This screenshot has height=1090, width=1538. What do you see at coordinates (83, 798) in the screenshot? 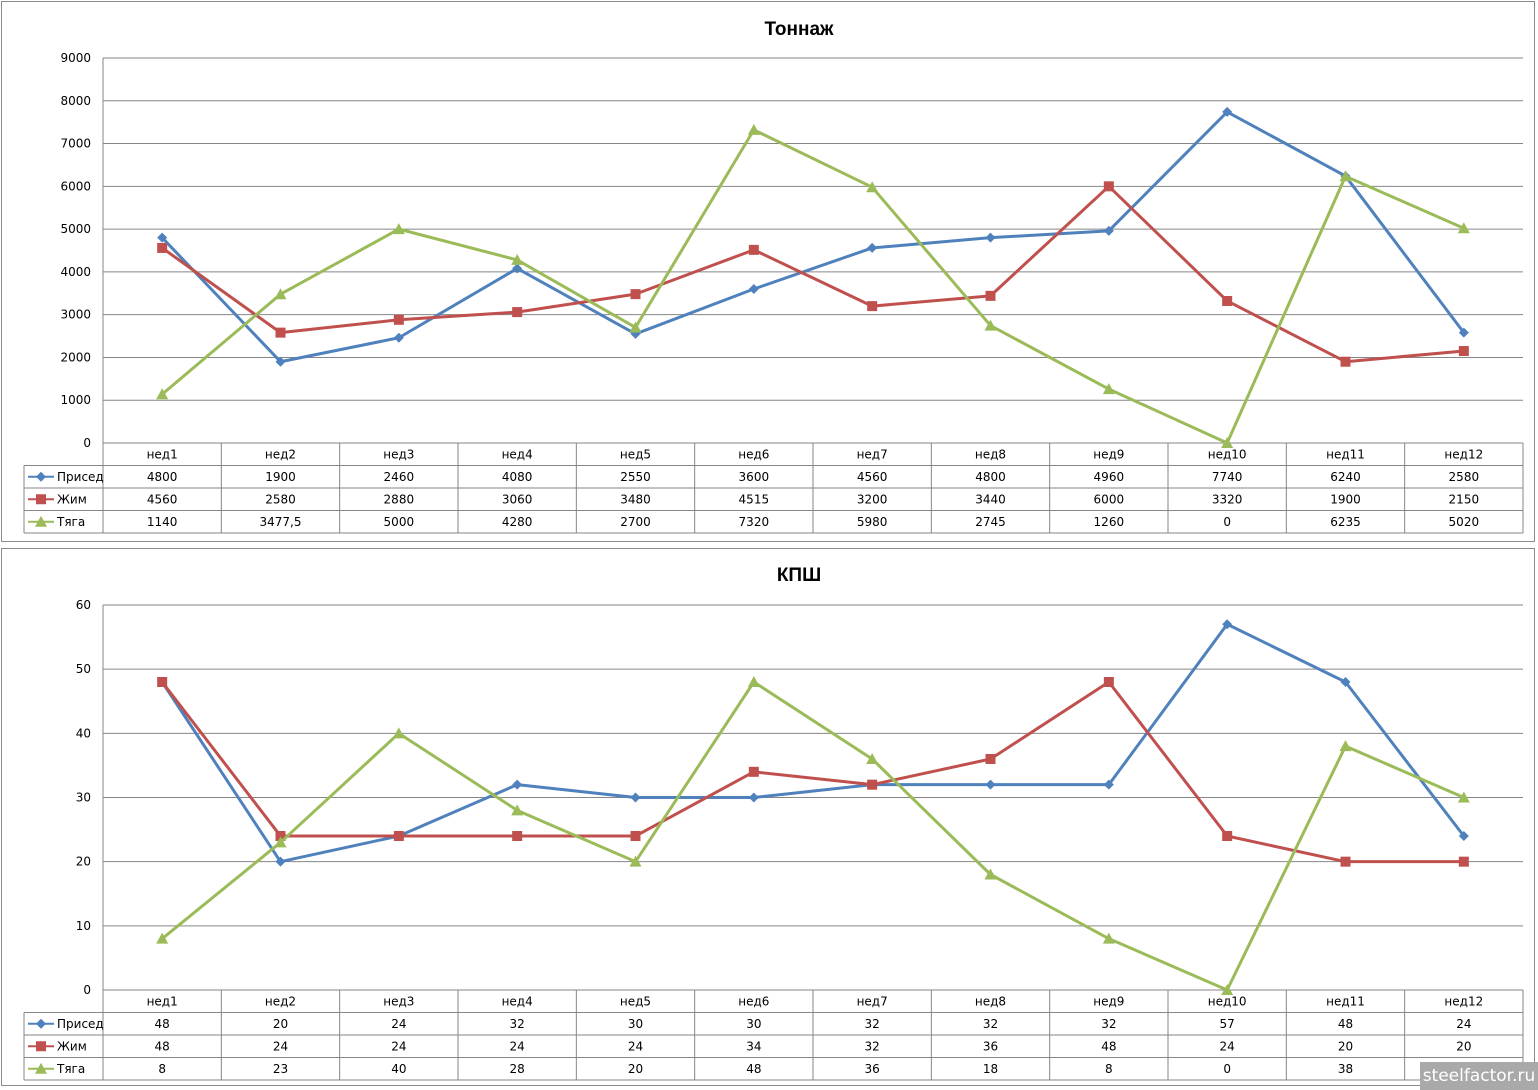
I see `y-tick-label: 30` at bounding box center [83, 798].